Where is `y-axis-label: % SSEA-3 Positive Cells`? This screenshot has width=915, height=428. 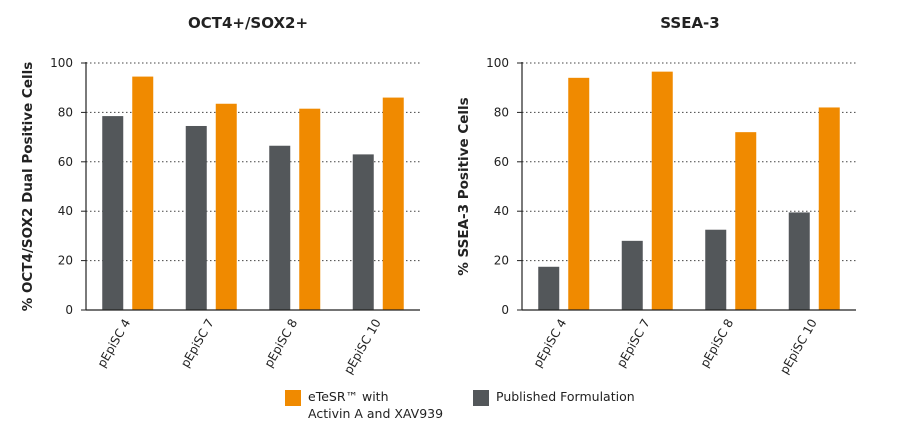
y-axis-label: % SSEA-3 Positive Cells is located at coordinates (464, 186).